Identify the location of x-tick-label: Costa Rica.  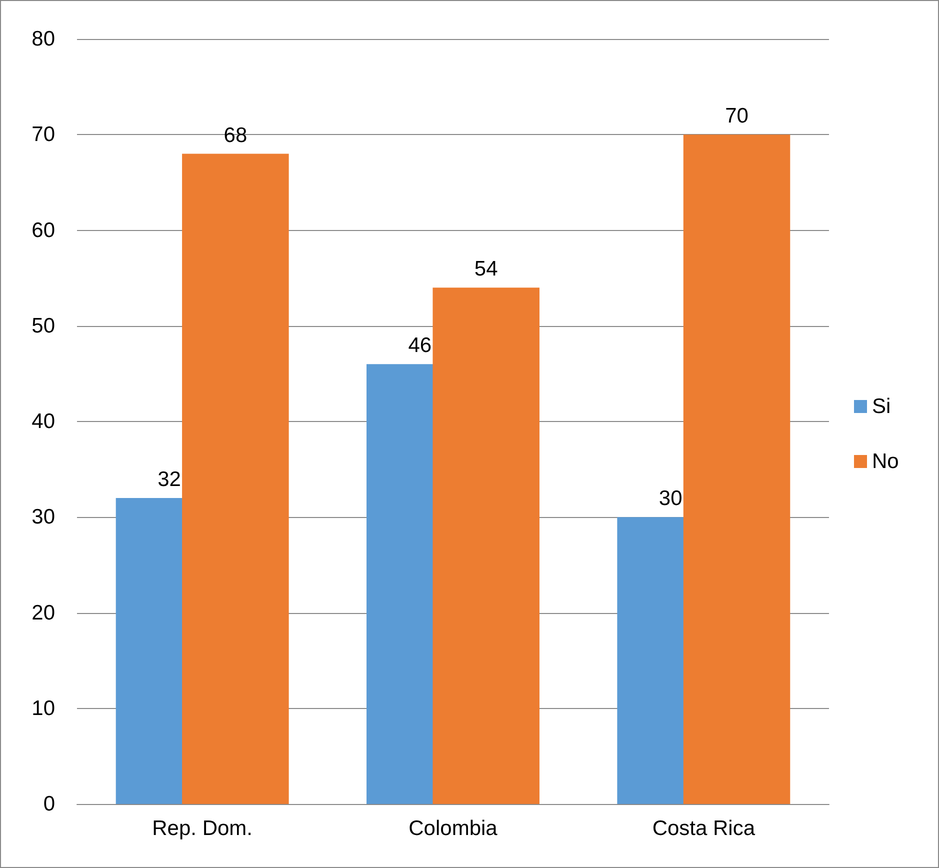
(704, 828).